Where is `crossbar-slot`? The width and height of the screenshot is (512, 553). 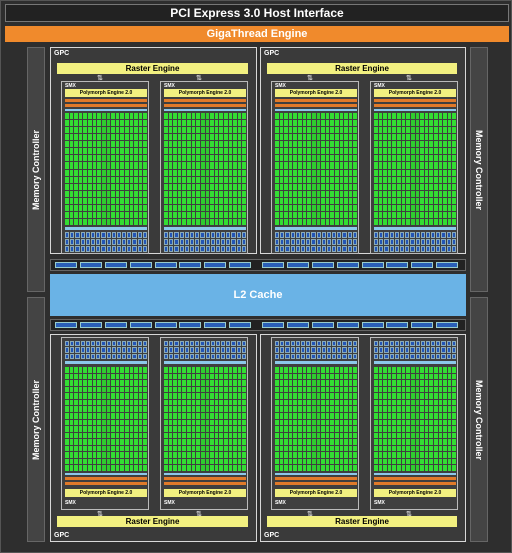 crossbar-slot is located at coordinates (240, 325).